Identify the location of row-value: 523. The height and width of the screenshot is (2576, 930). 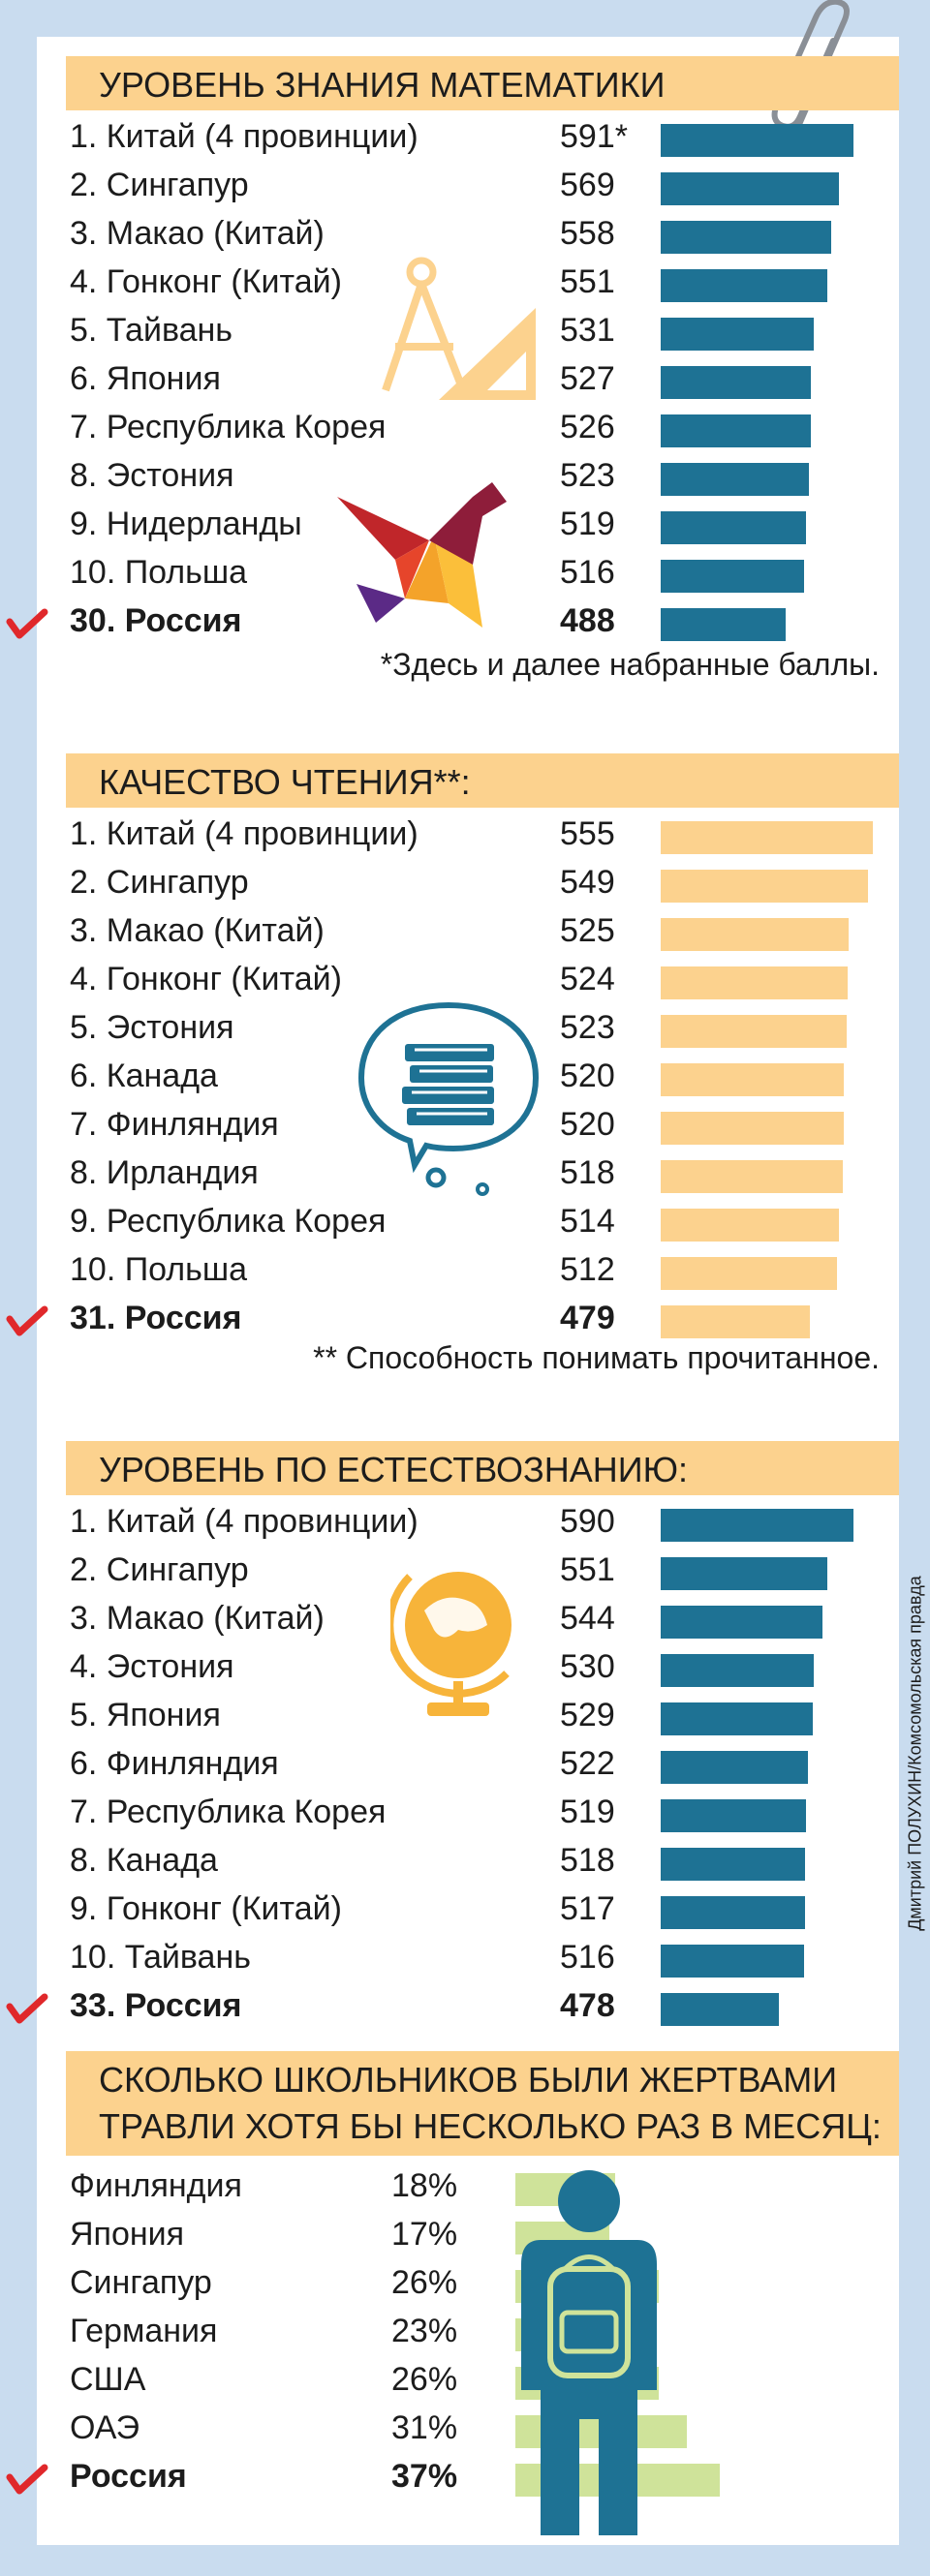
(587, 475).